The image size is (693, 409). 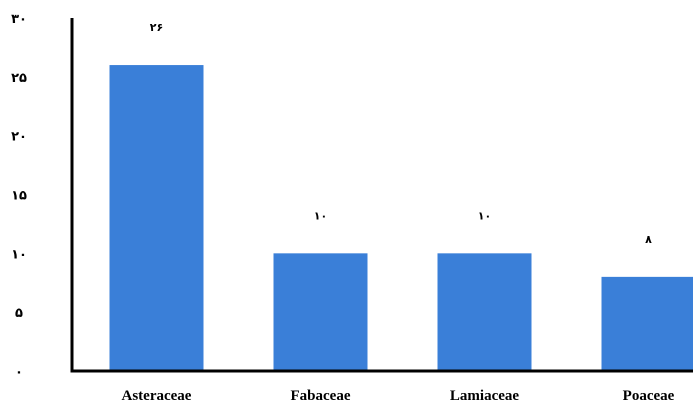 What do you see at coordinates (156, 27) in the screenshot?
I see `data-label-asteraceae: ۲۶` at bounding box center [156, 27].